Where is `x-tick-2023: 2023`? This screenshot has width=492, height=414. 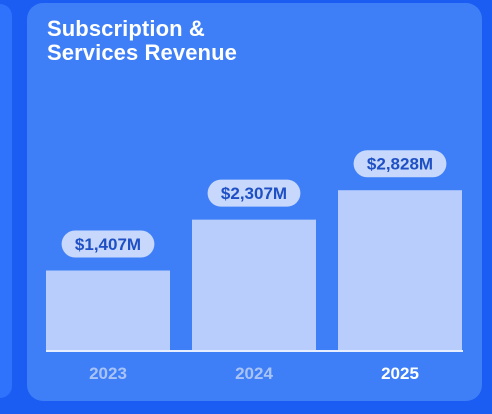 x-tick-2023: 2023 is located at coordinates (108, 373).